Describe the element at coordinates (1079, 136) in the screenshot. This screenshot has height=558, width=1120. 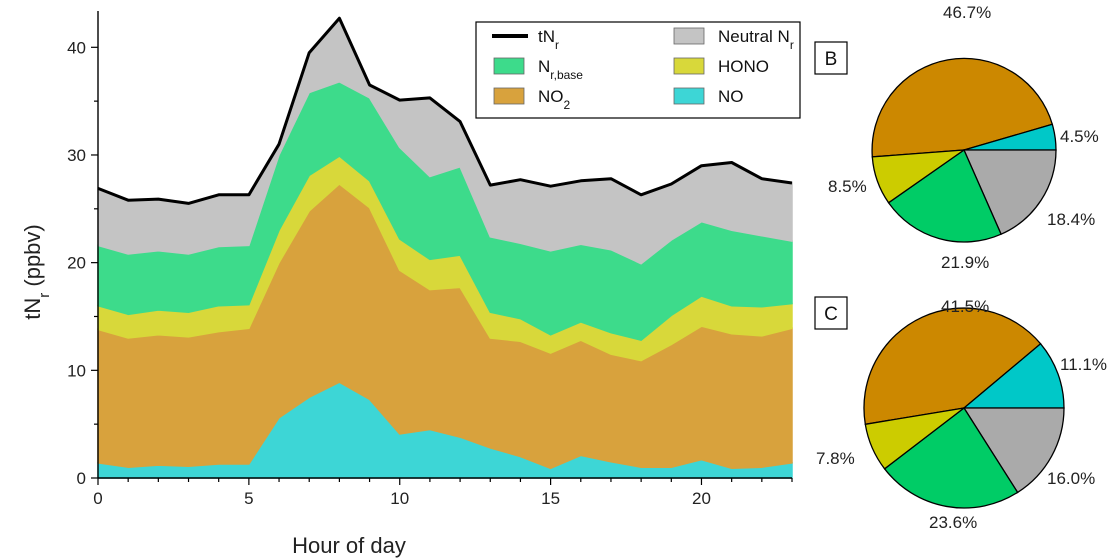
I see `pie-slice-label: 4.5%` at that location.